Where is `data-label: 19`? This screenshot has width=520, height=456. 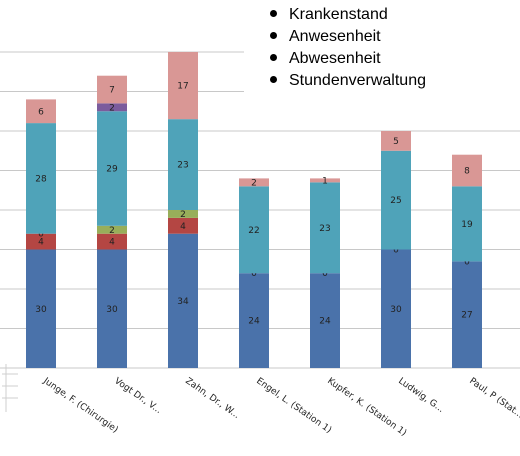
data-label: 19 is located at coordinates (467, 225).